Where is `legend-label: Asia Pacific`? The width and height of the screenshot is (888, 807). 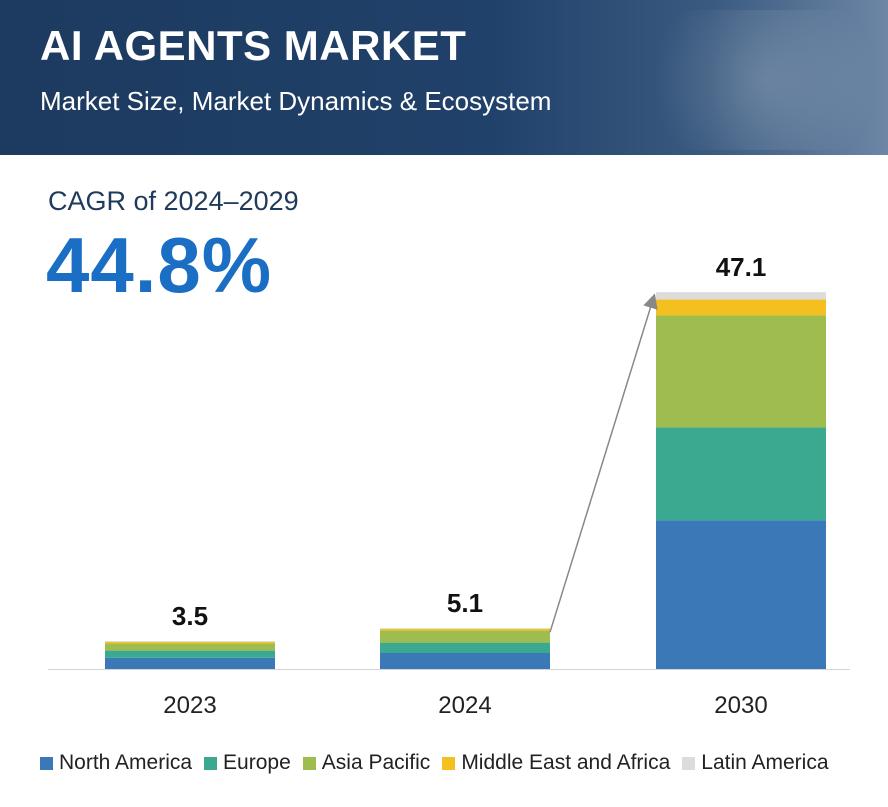 legend-label: Asia Pacific is located at coordinates (376, 762).